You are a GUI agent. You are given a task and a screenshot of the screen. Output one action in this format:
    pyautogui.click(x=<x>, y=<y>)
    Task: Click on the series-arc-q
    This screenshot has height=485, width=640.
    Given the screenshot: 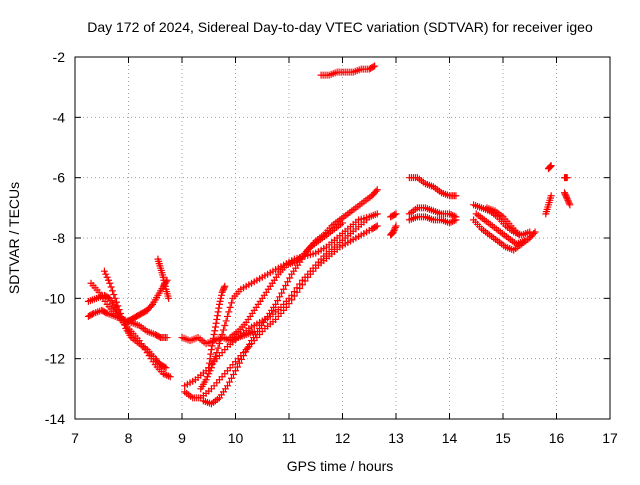 What is the action you would take?
    pyautogui.click(x=432, y=212)
    